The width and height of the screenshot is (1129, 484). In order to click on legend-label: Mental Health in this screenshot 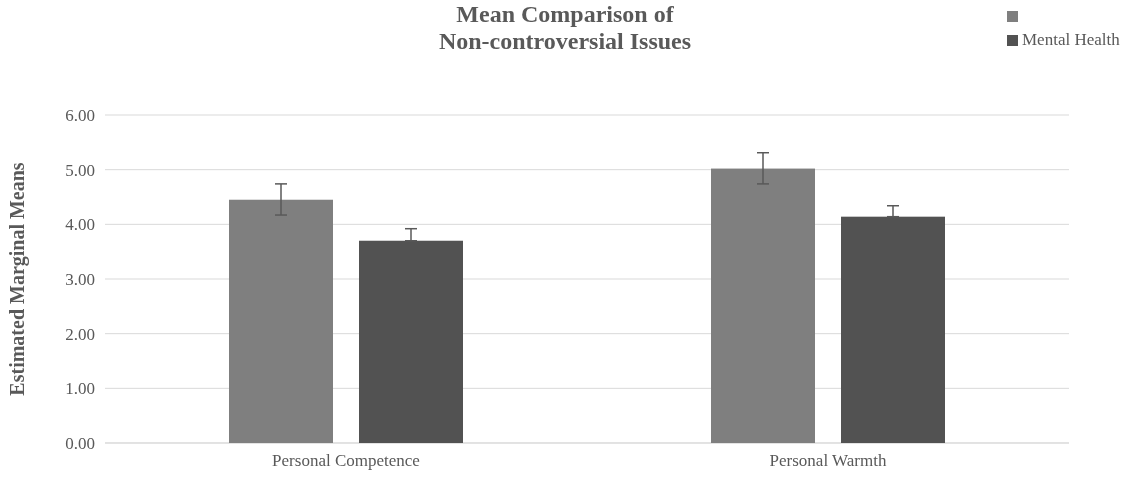, I will do `click(1071, 39)`.